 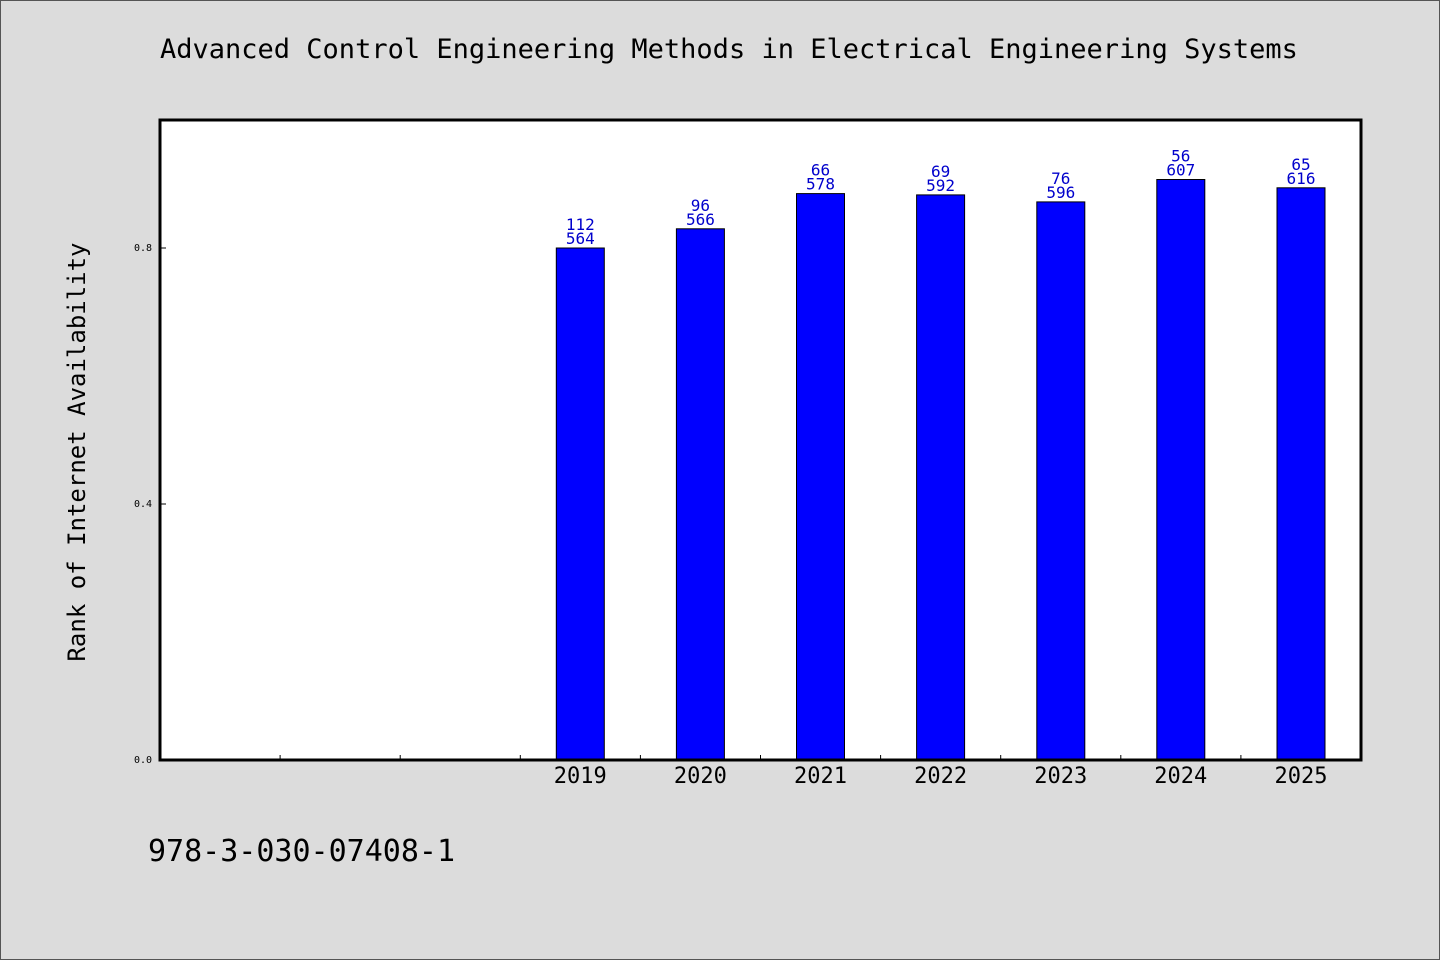 I want to click on data-label-2020-1: 566, so click(x=700, y=219).